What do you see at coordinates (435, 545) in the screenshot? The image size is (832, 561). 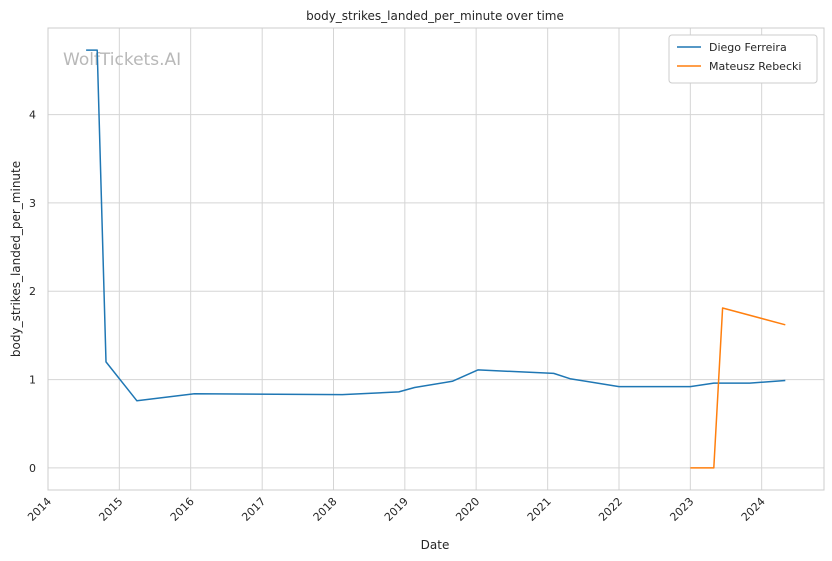 I see `x-axis-title: Date` at bounding box center [435, 545].